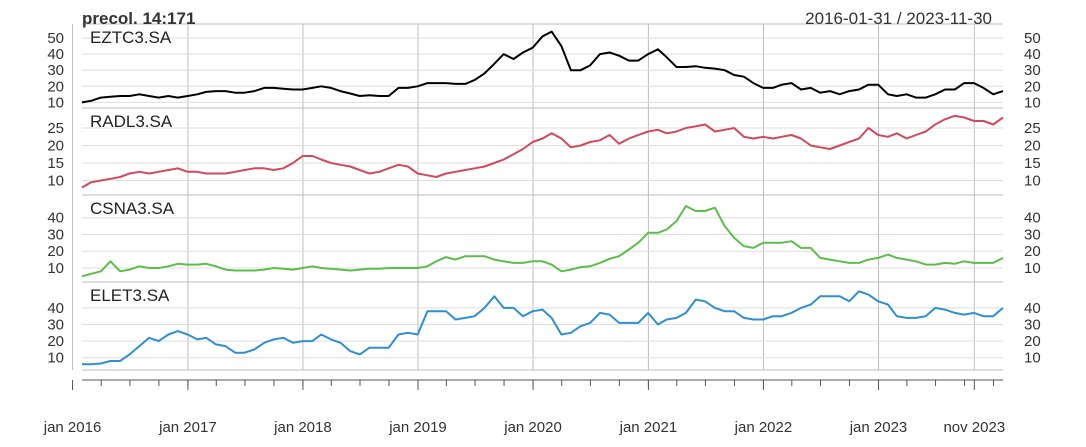 This screenshot has width=1086, height=447. Describe the element at coordinates (648, 427) in the screenshot. I see `x-tick-label: jan 2021` at that location.